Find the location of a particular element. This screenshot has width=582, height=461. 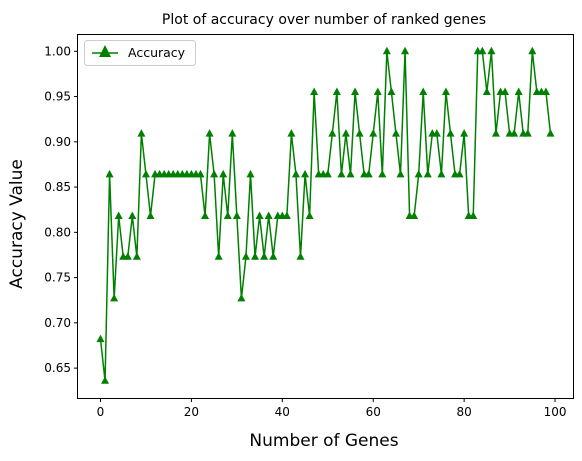

legend: Accuracy is located at coordinates (140, 53).